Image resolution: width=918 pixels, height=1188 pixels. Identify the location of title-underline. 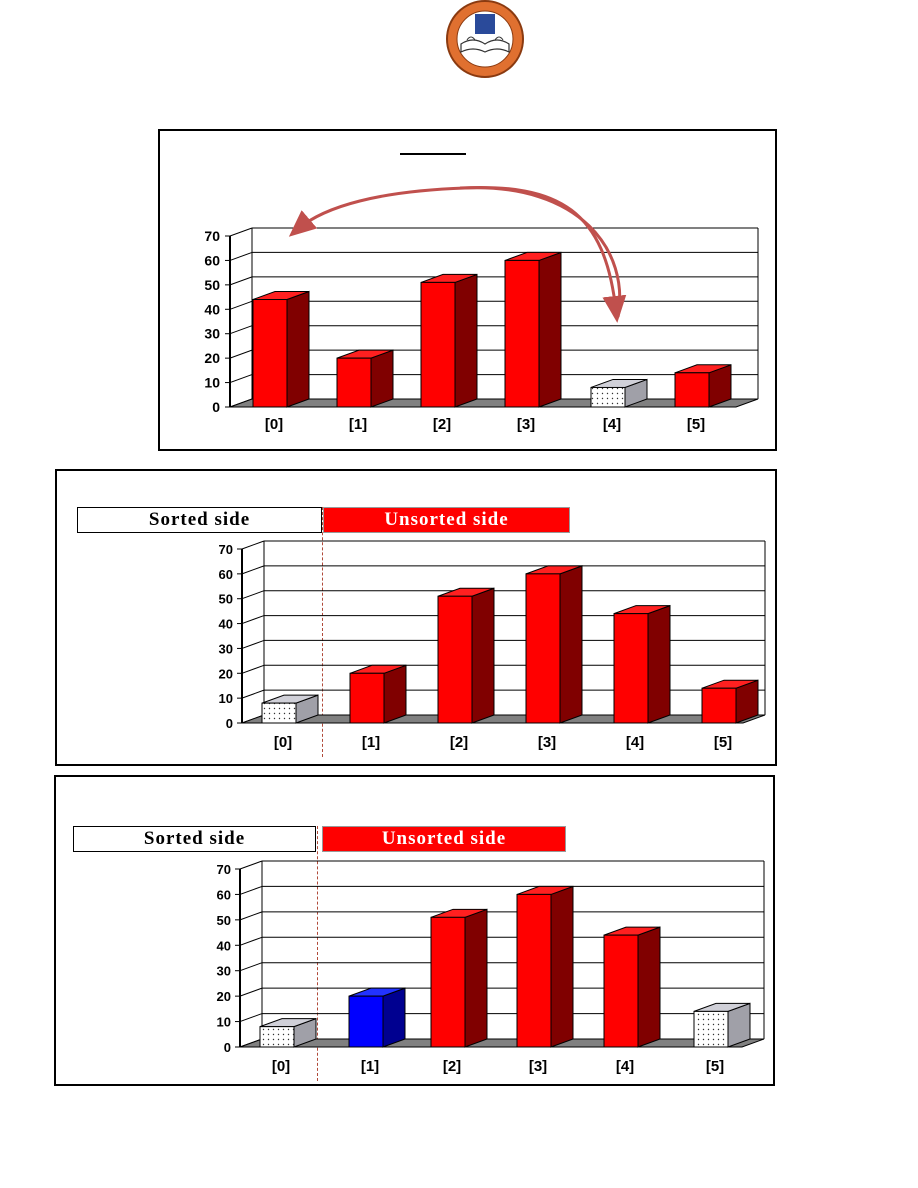
(433, 154).